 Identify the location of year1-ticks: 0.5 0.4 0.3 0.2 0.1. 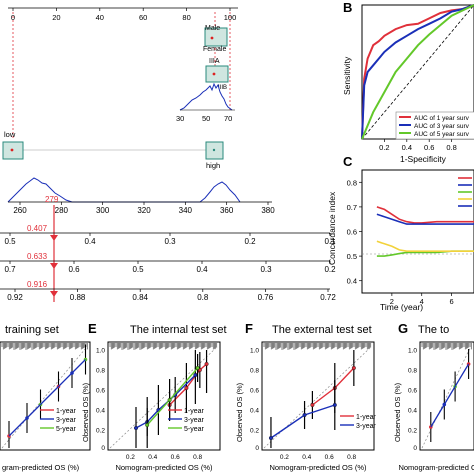
(170, 239).